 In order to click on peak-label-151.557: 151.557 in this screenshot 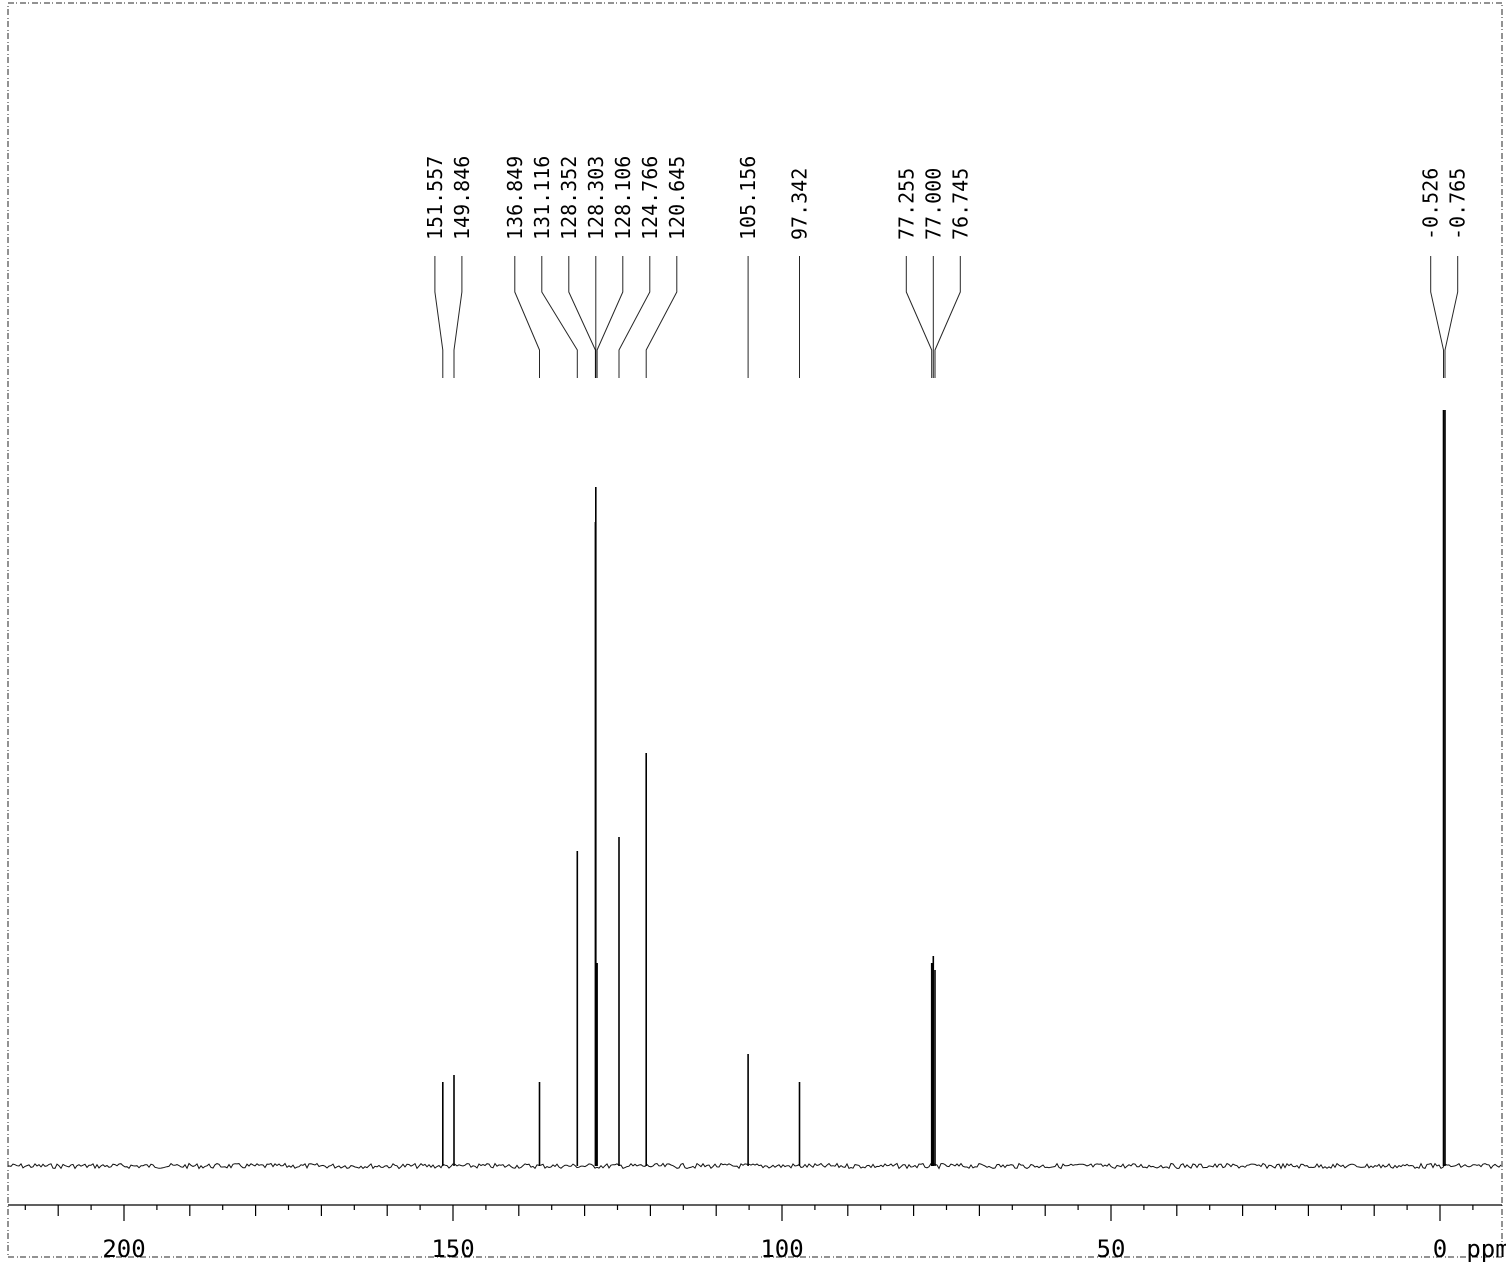, I will do `click(435, 198)`.